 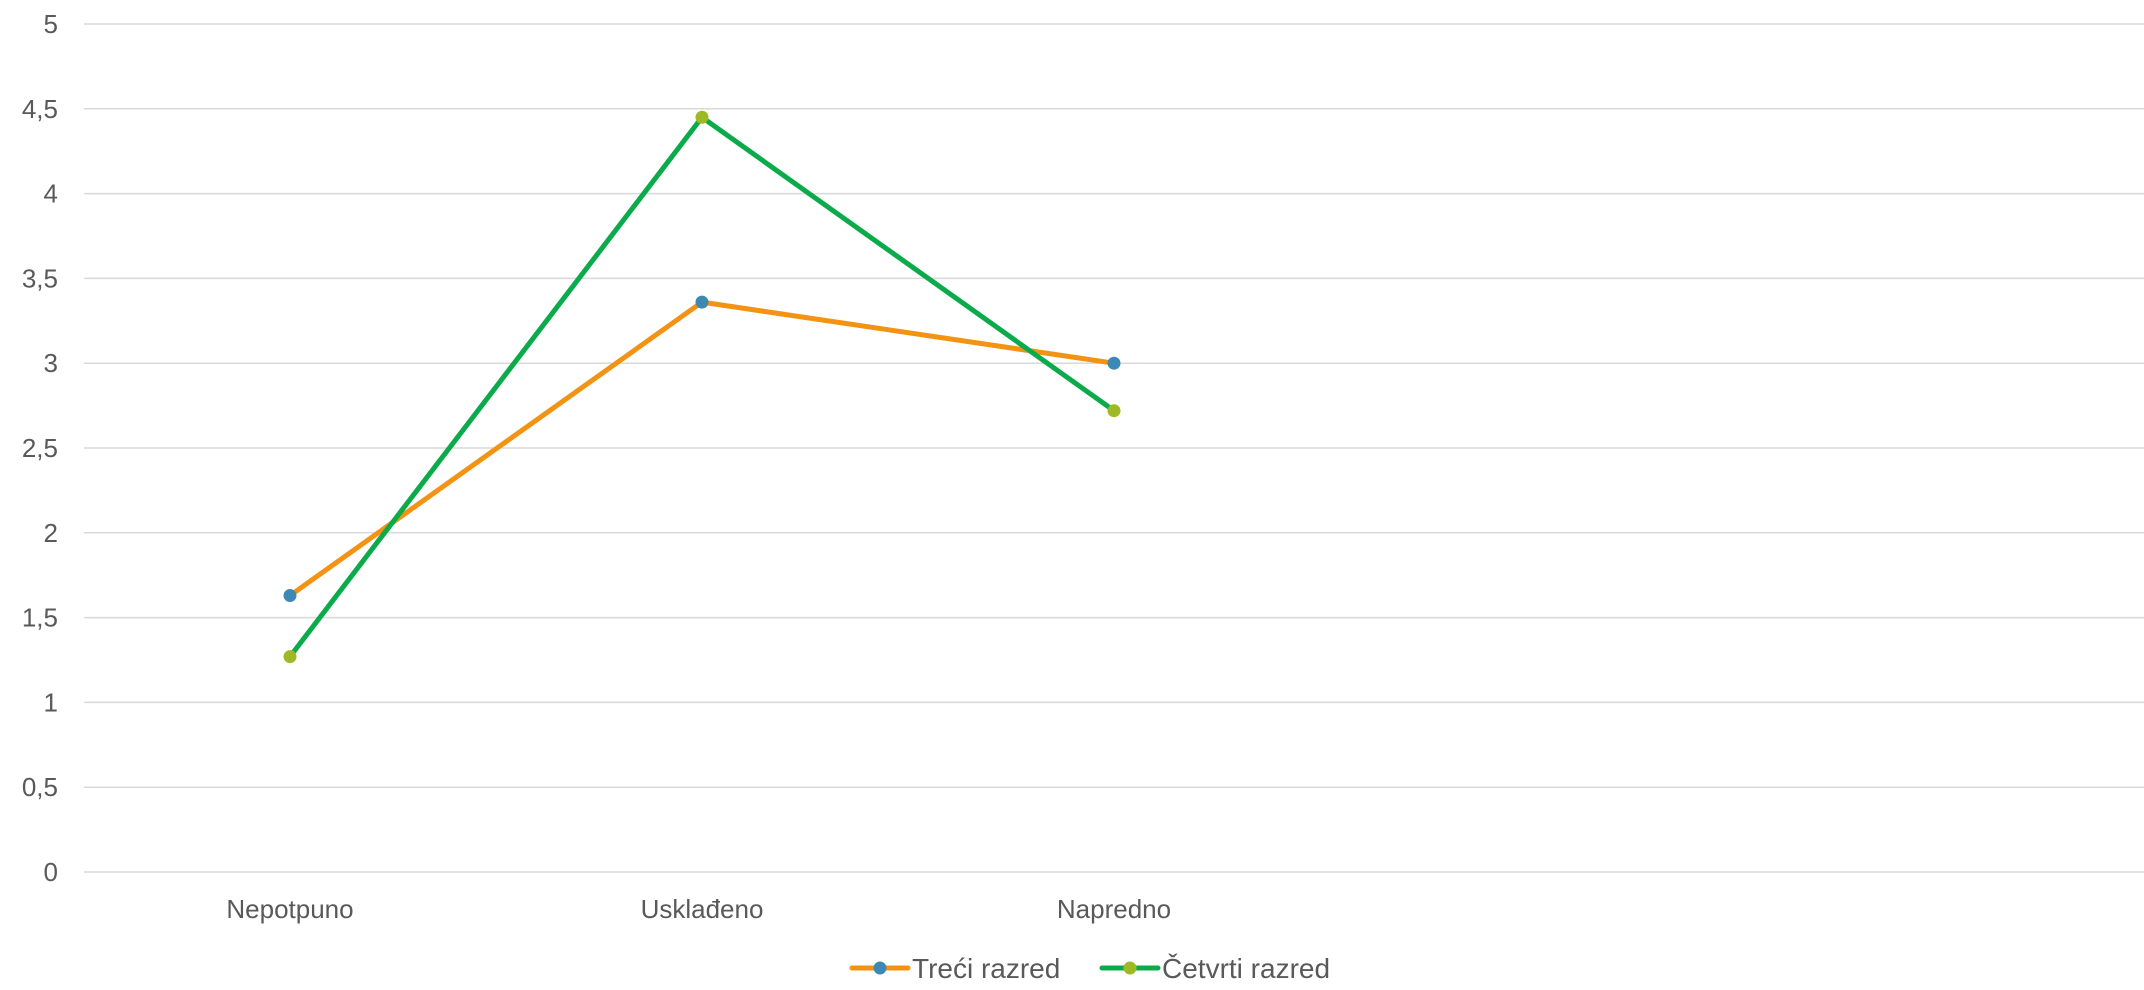 I want to click on y-tick-label: 3, so click(x=51, y=363).